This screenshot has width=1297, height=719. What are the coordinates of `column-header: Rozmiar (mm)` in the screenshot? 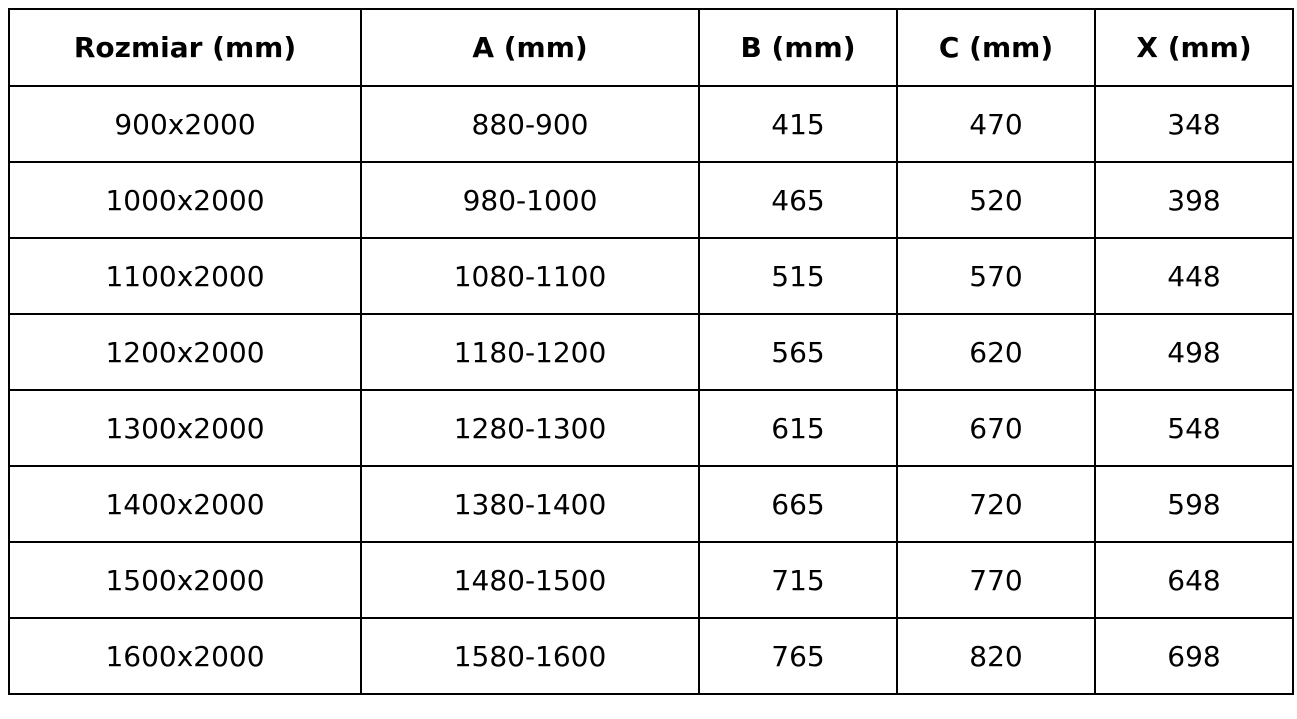 It's located at (185, 47).